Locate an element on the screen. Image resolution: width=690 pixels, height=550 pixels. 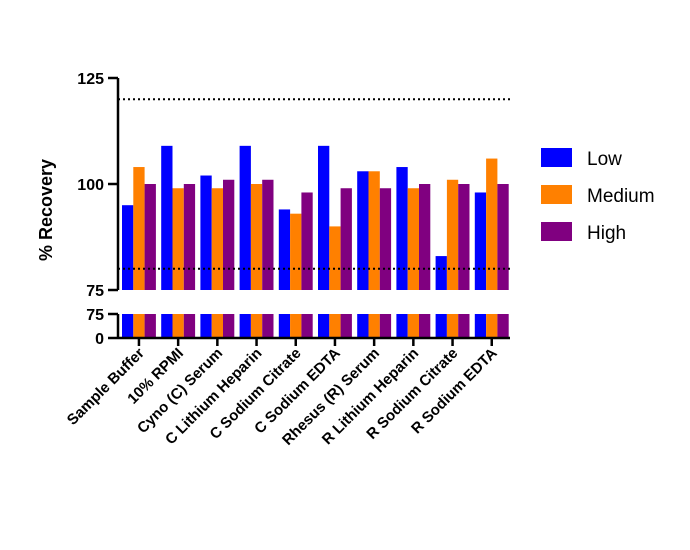
bar-lower-low-c-sodium-citrate is located at coordinates (284, 326).